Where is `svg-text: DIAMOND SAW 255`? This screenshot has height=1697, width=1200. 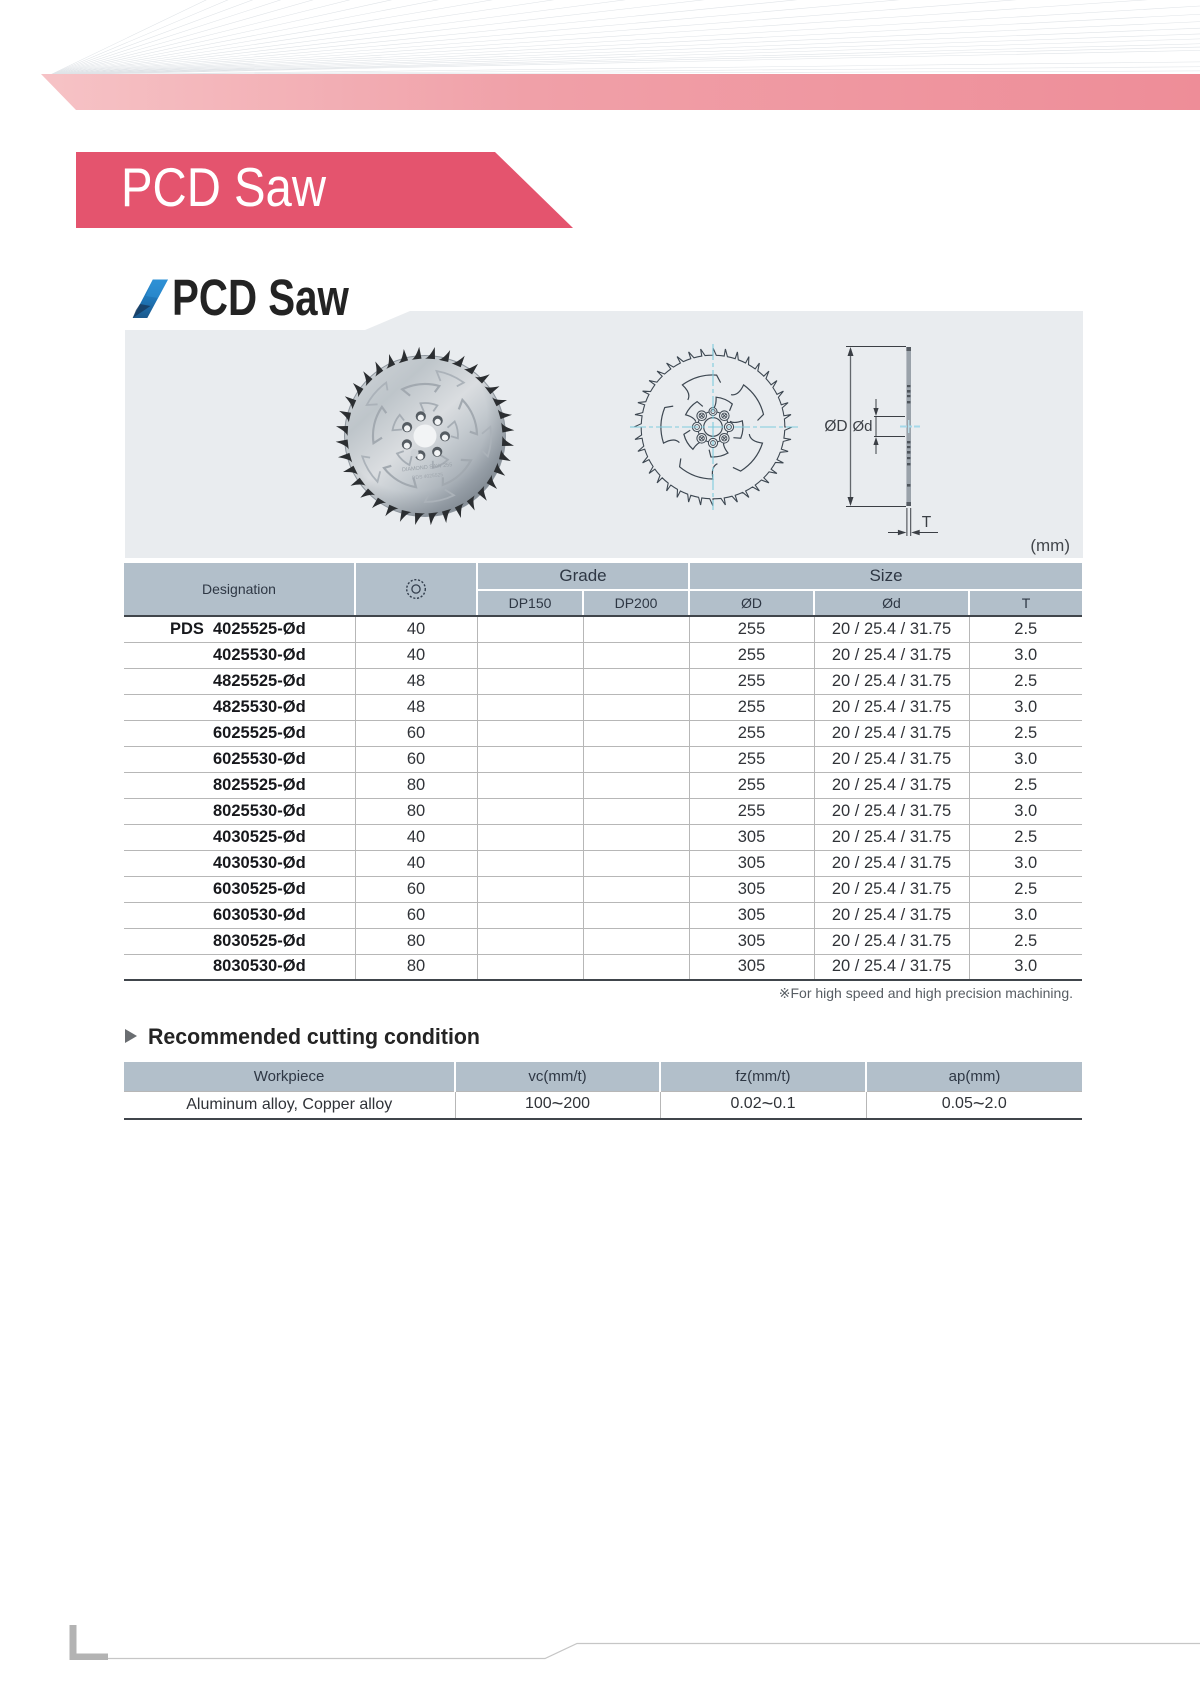
svg-text: DIAMOND SAW 255 is located at coordinates (427, 467).